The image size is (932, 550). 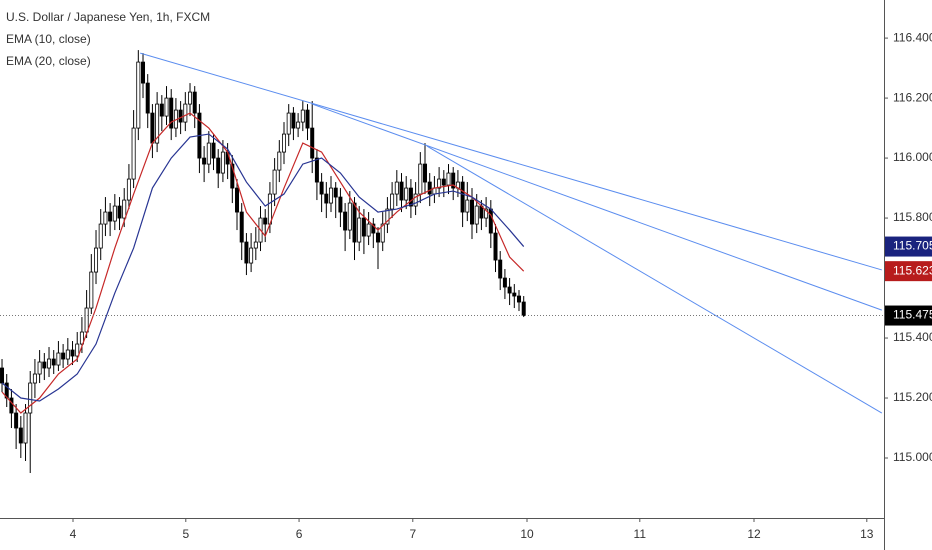 I want to click on legend-entry: EMA (20, close), so click(x=48, y=61).